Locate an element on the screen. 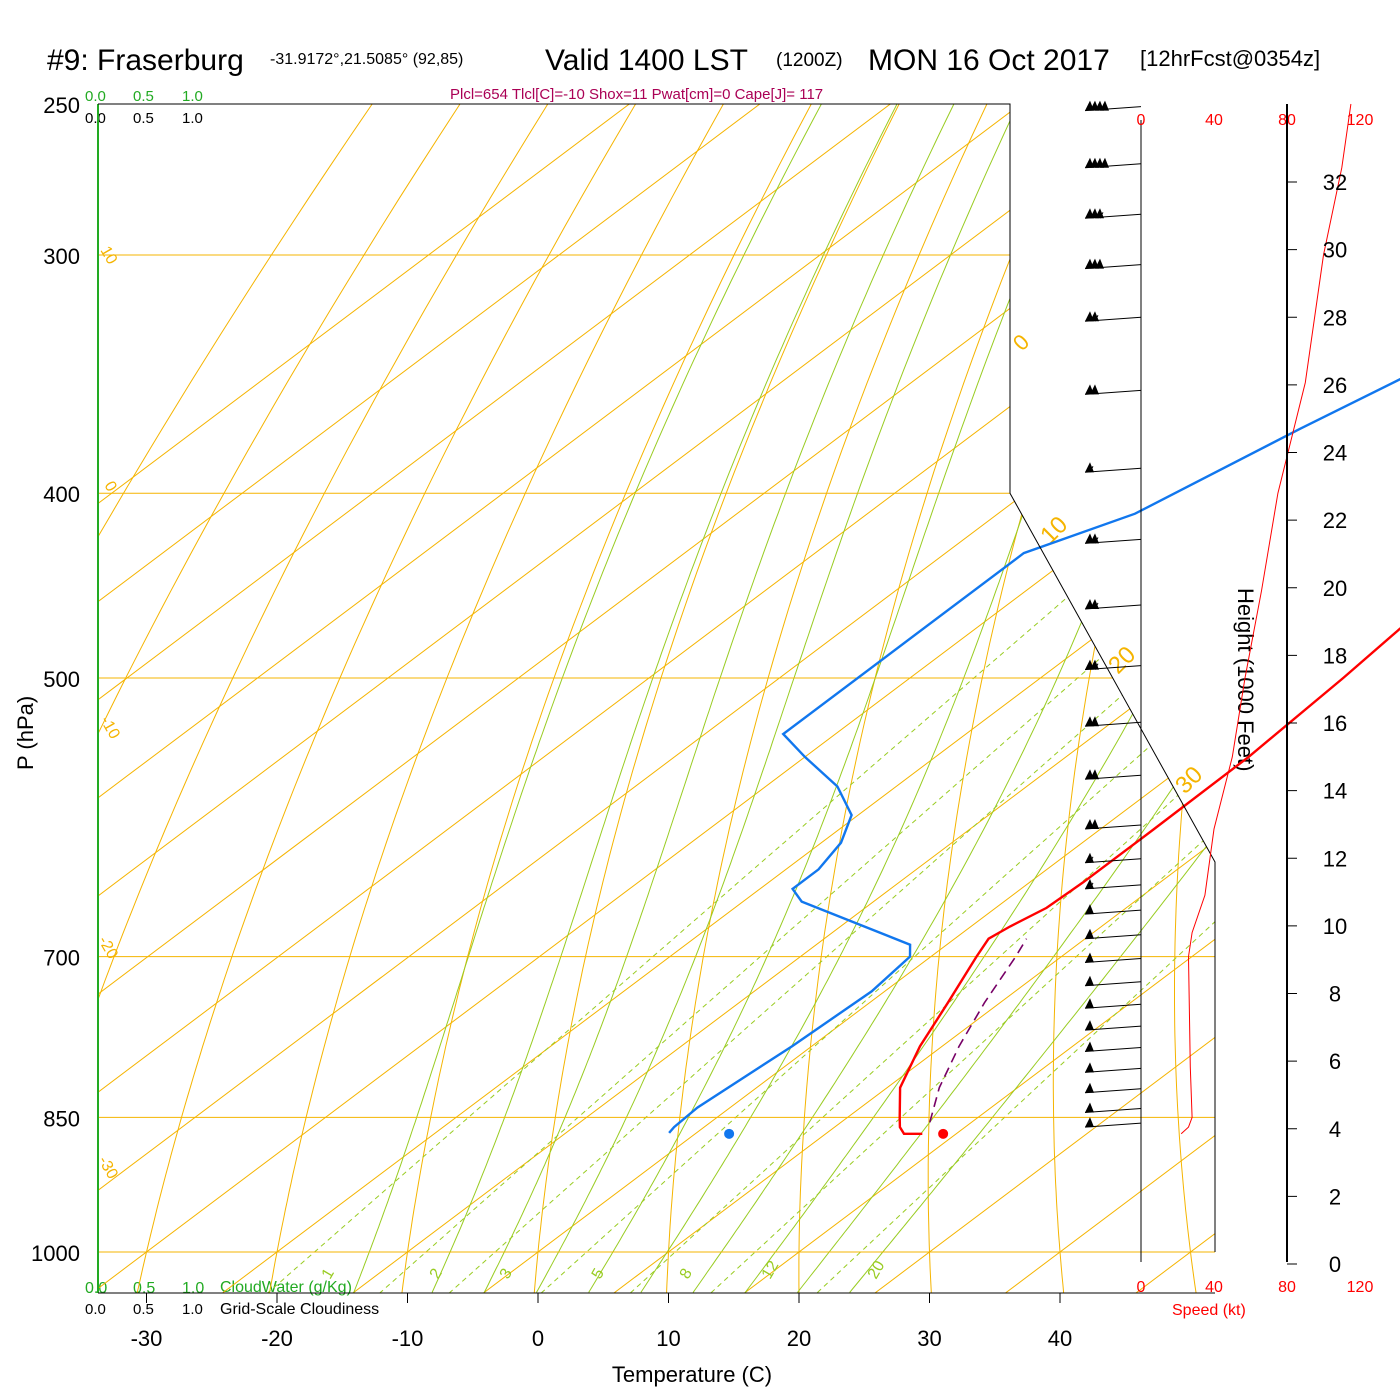 This screenshot has width=1400, height=1400. x-tick-label: 40 is located at coordinates (1060, 1338).